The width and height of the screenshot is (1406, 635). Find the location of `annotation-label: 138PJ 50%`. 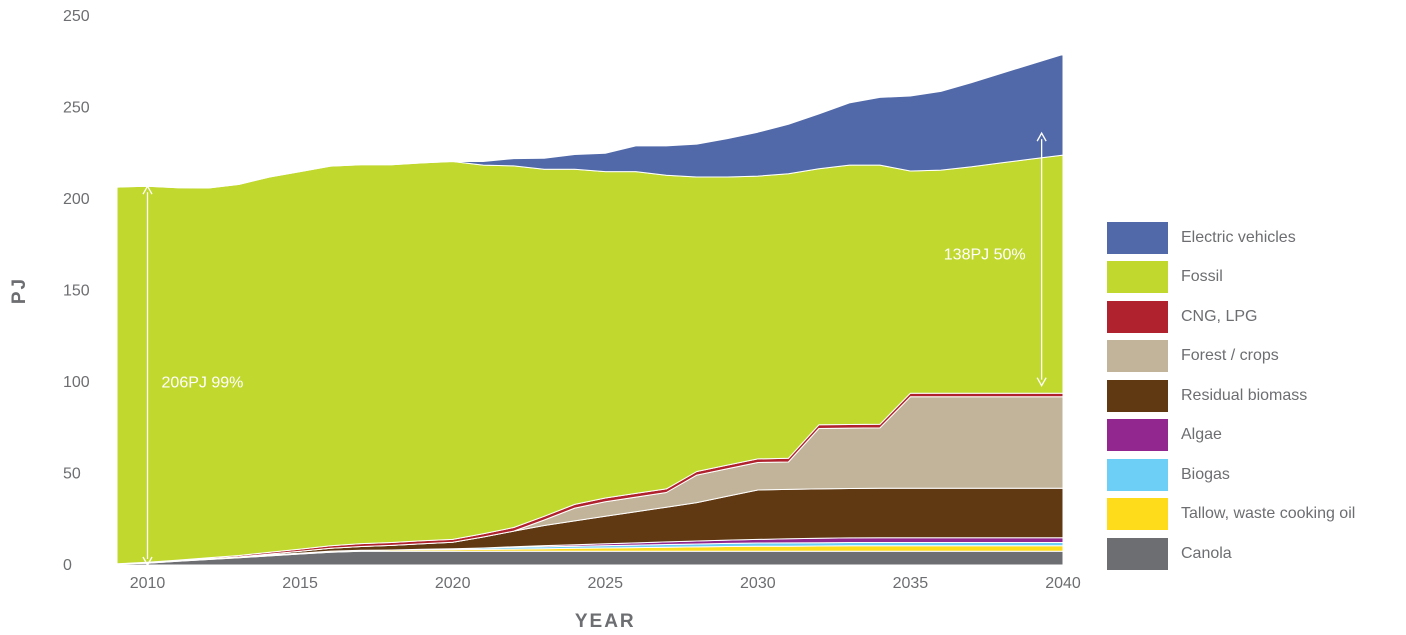

annotation-label: 138PJ 50% is located at coordinates (985, 254).